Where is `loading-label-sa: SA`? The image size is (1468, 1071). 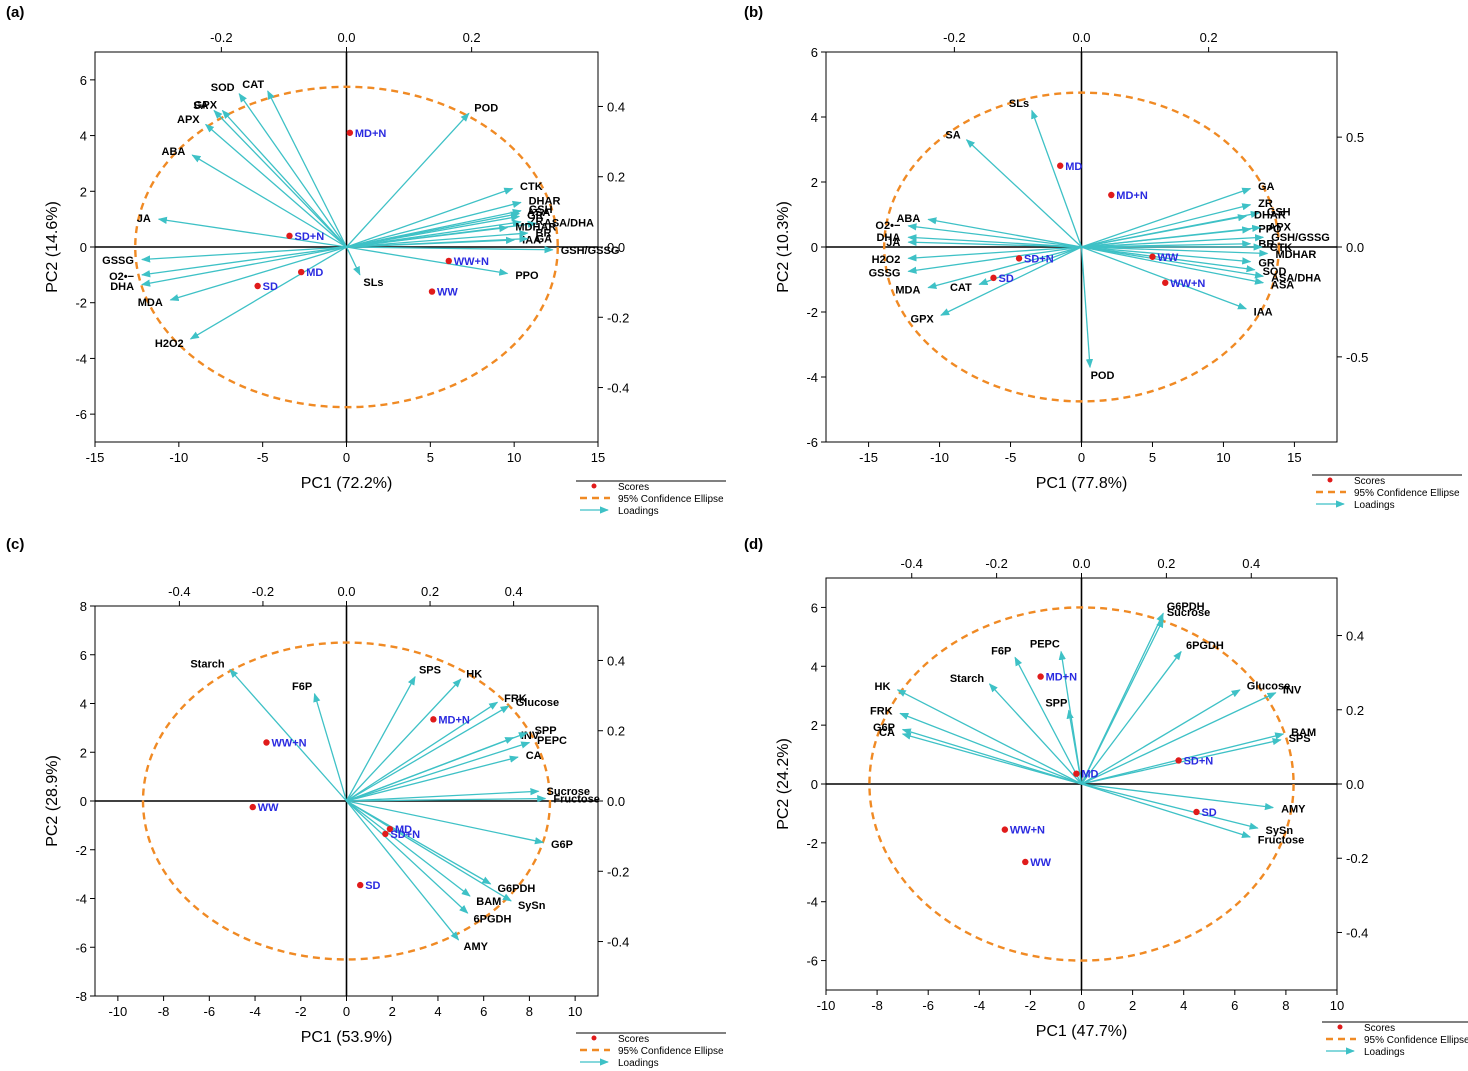 loading-label-sa: SA is located at coordinates (200, 106).